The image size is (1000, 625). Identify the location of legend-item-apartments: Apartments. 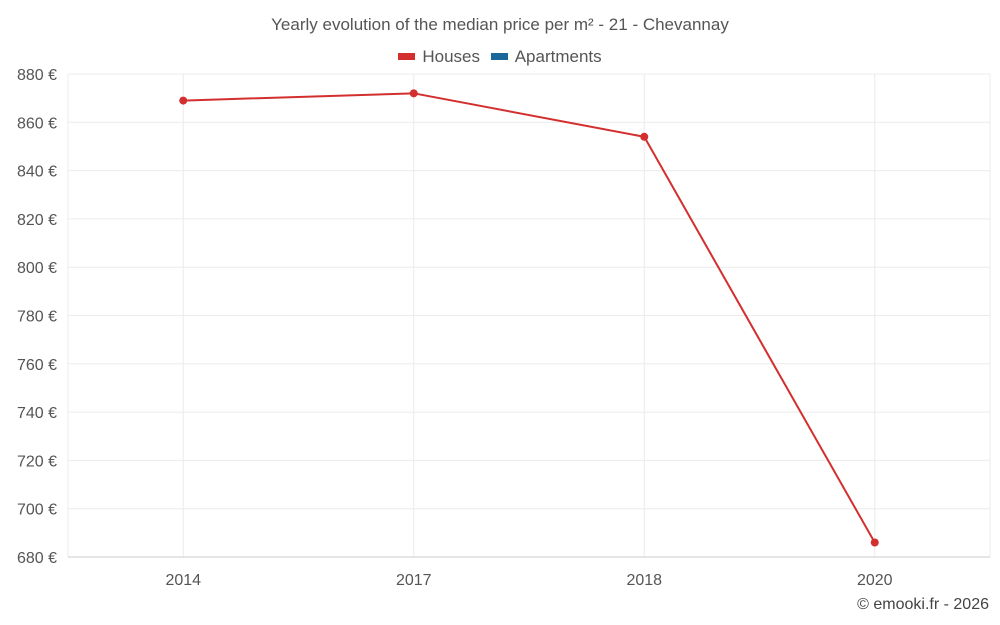
(546, 56).